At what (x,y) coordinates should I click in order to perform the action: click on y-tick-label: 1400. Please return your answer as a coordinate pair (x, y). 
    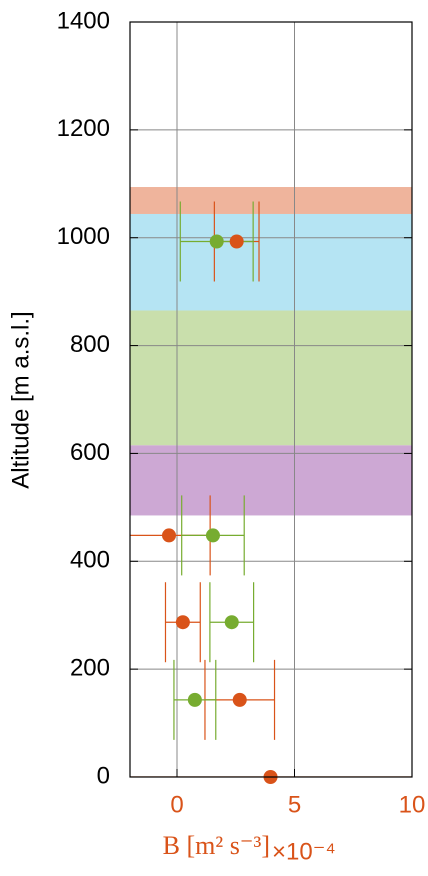
    Looking at the image, I should click on (83, 20).